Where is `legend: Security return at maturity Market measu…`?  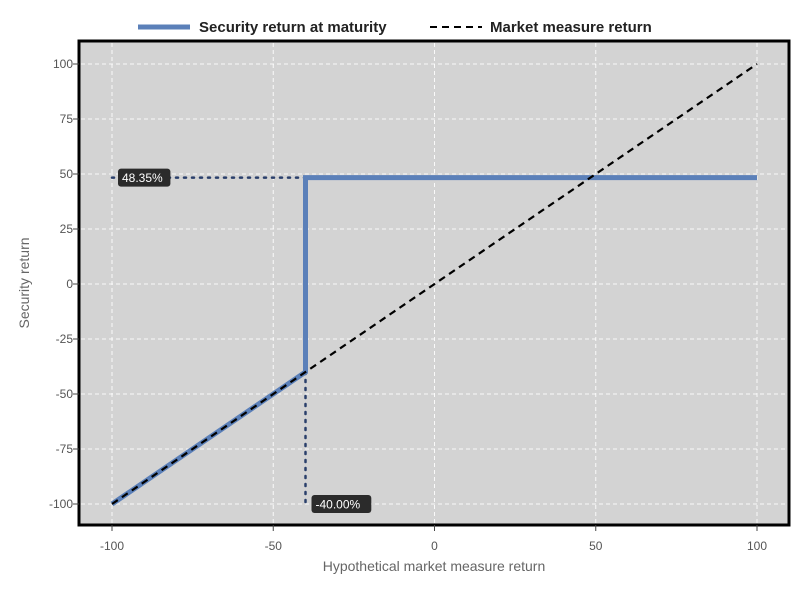
legend: Security return at maturity Market measu… is located at coordinates (395, 27).